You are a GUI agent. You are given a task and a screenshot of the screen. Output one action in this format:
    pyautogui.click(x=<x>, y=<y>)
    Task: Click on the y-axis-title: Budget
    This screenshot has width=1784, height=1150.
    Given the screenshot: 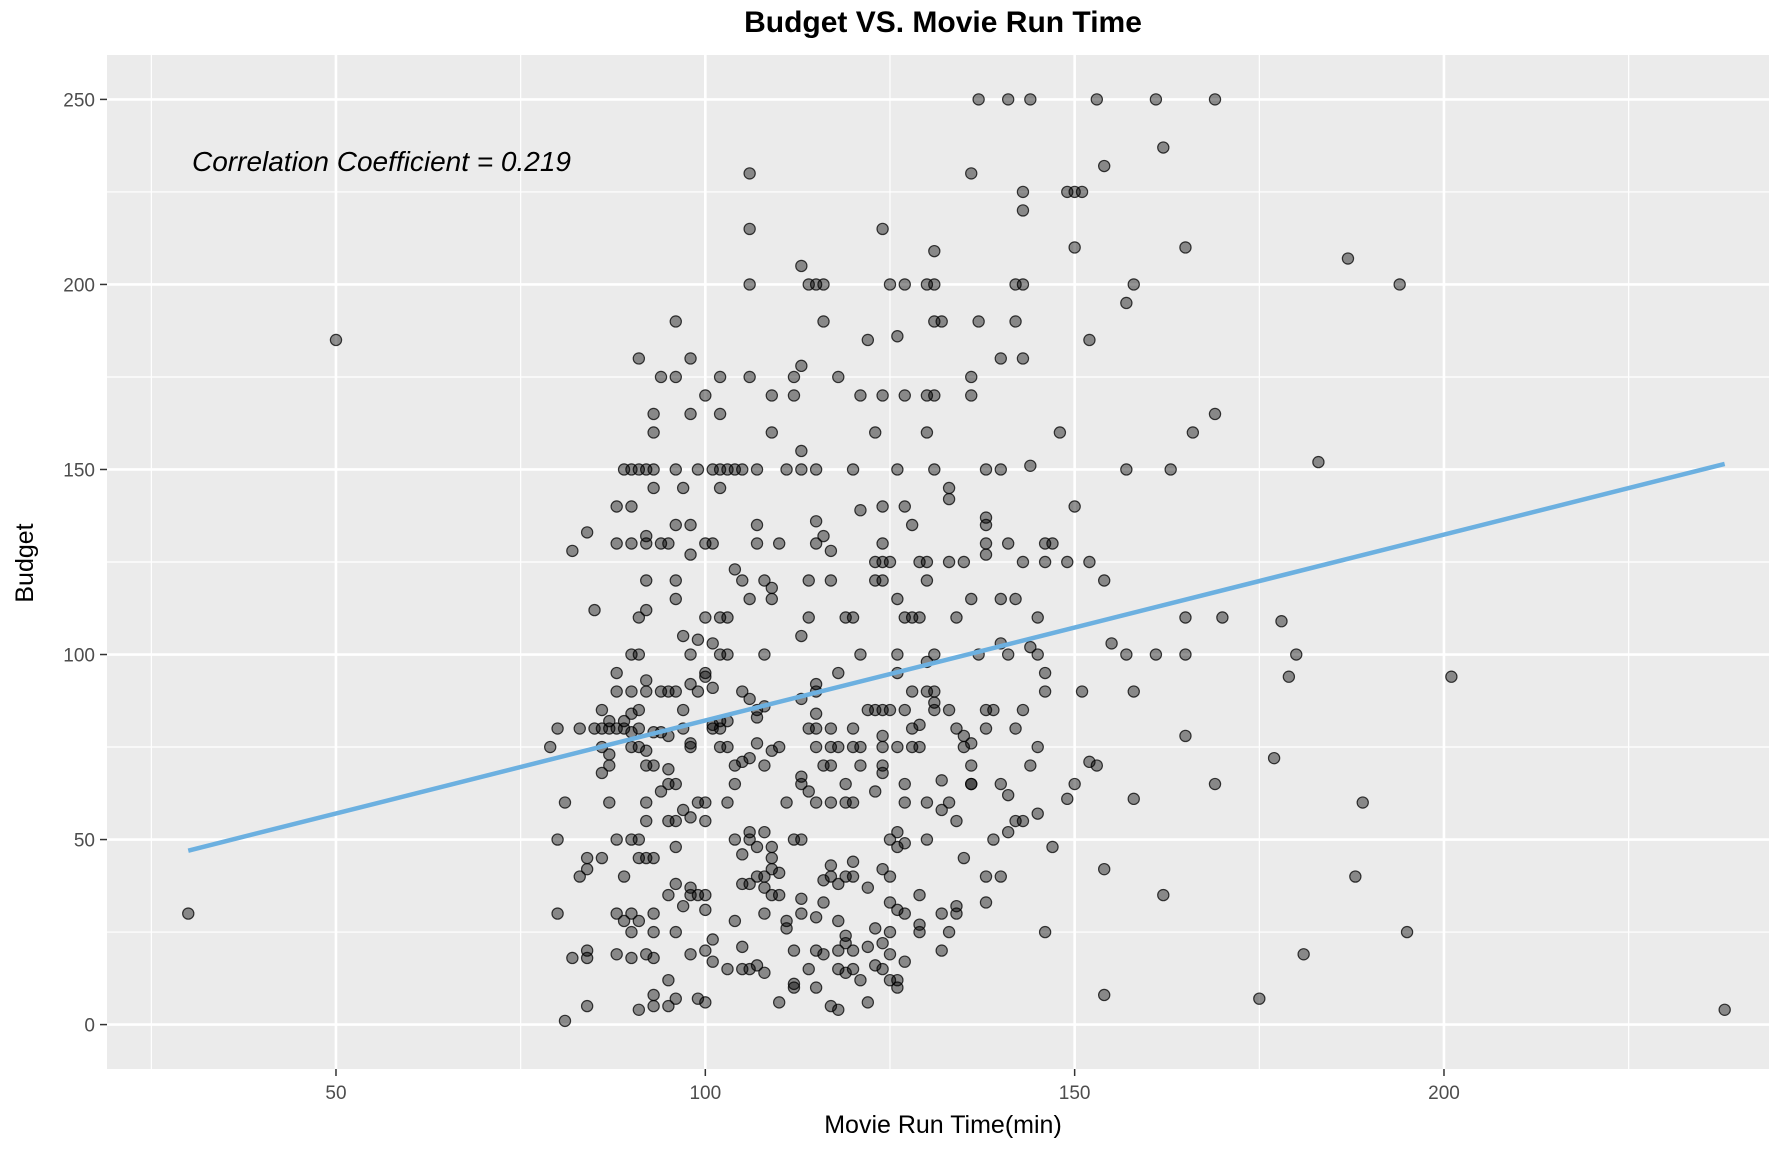 What is the action you would take?
    pyautogui.click(x=25, y=562)
    